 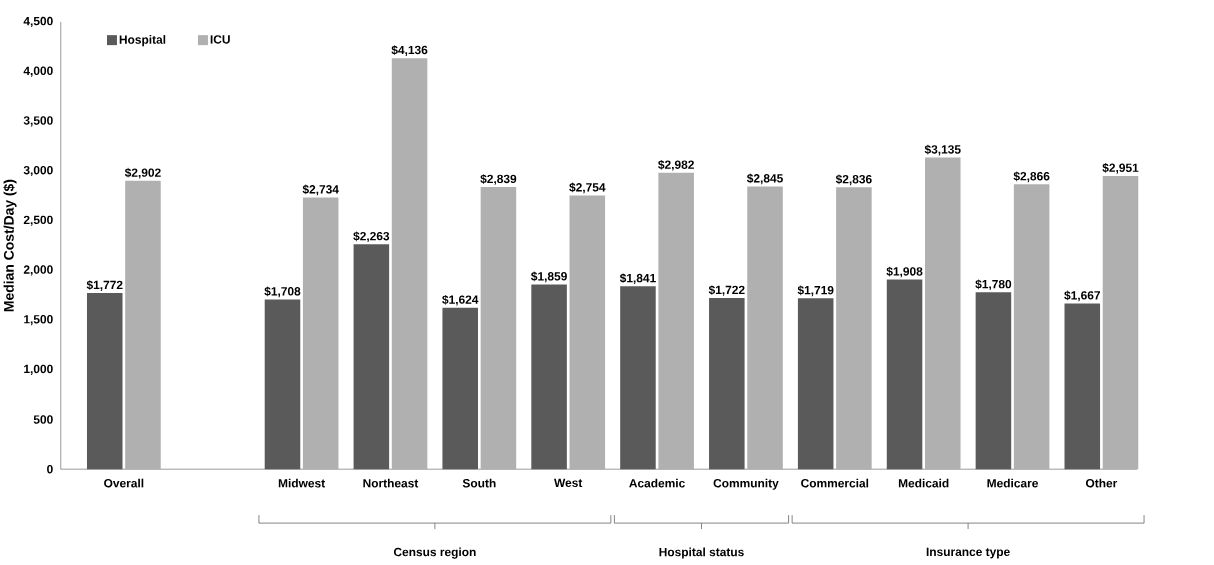 What do you see at coordinates (942, 150) in the screenshot?
I see `data-label: $3,135` at bounding box center [942, 150].